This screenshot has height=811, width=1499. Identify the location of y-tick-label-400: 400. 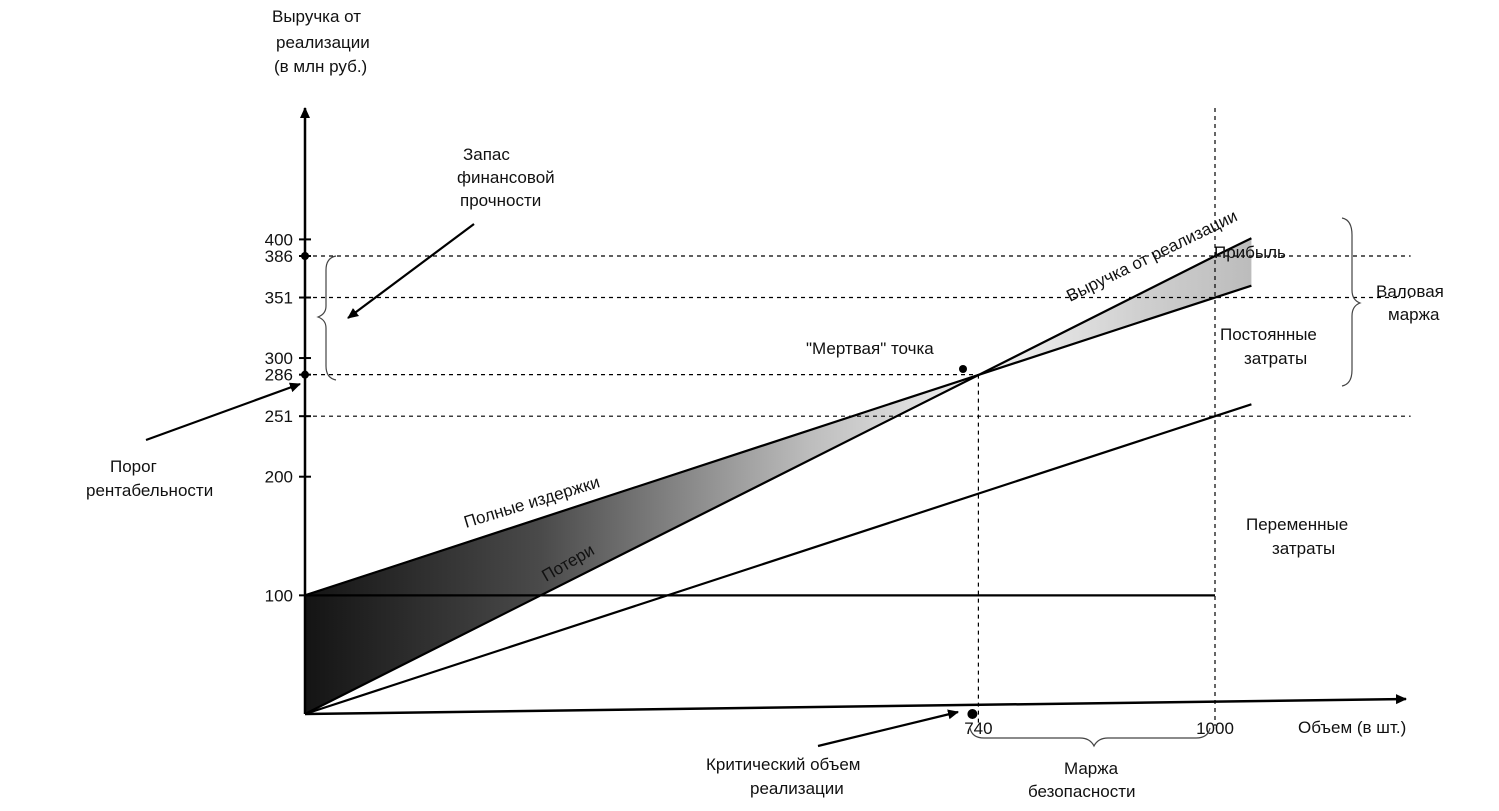
(279, 239).